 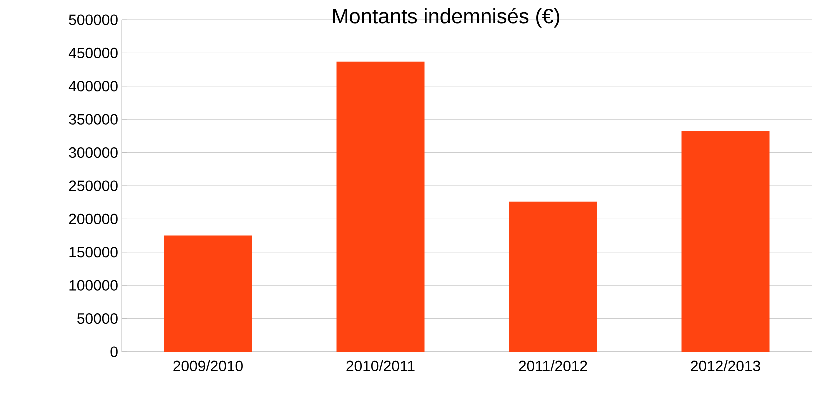 What do you see at coordinates (725, 366) in the screenshot?
I see `x-tick-label: 2012/2013` at bounding box center [725, 366].